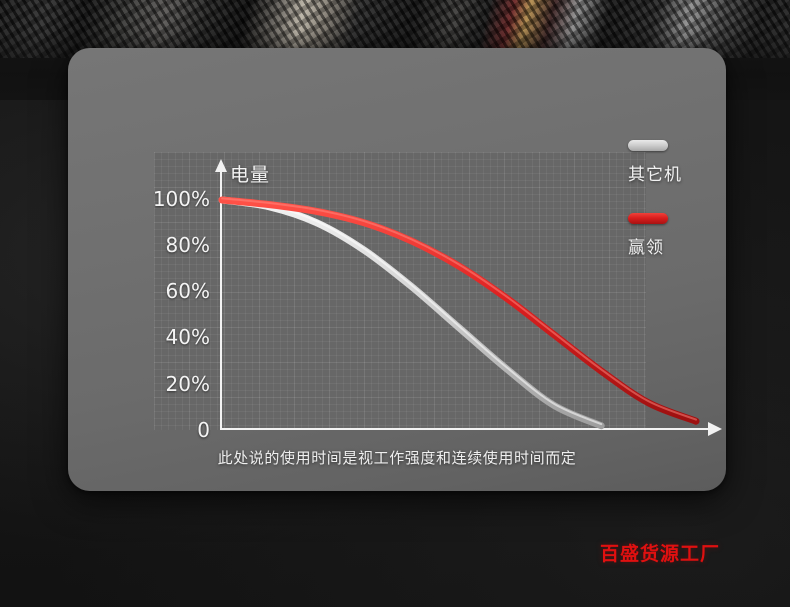 The image size is (790, 607). I want to click on legend-swatch-red-icon, so click(648, 218).